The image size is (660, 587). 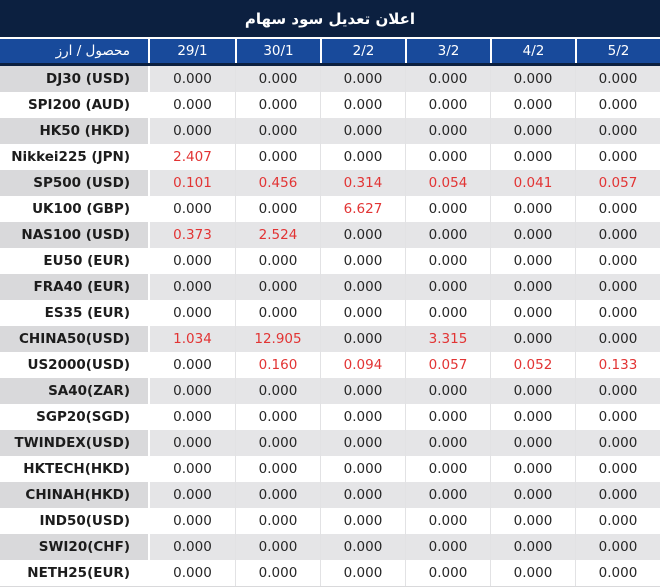 I want to click on table-title-bar: اعلان تعديل سود سهام, so click(x=330, y=19).